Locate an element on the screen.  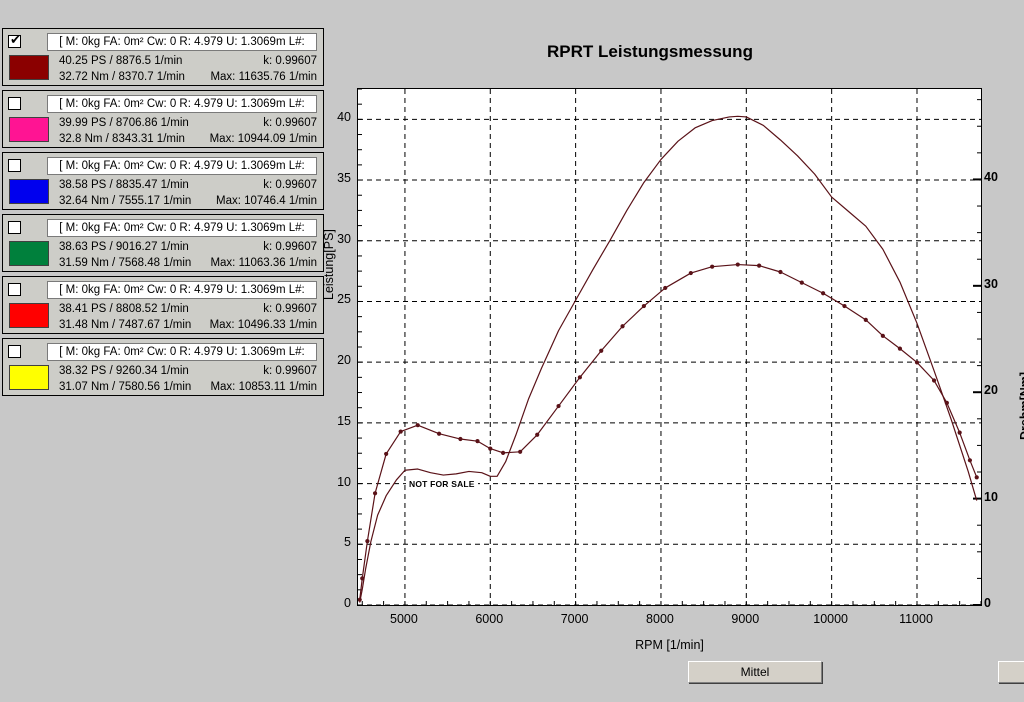
legend-peak-torque: 32.72 Nm / 8370.7 1/min is located at coordinates (122, 77).